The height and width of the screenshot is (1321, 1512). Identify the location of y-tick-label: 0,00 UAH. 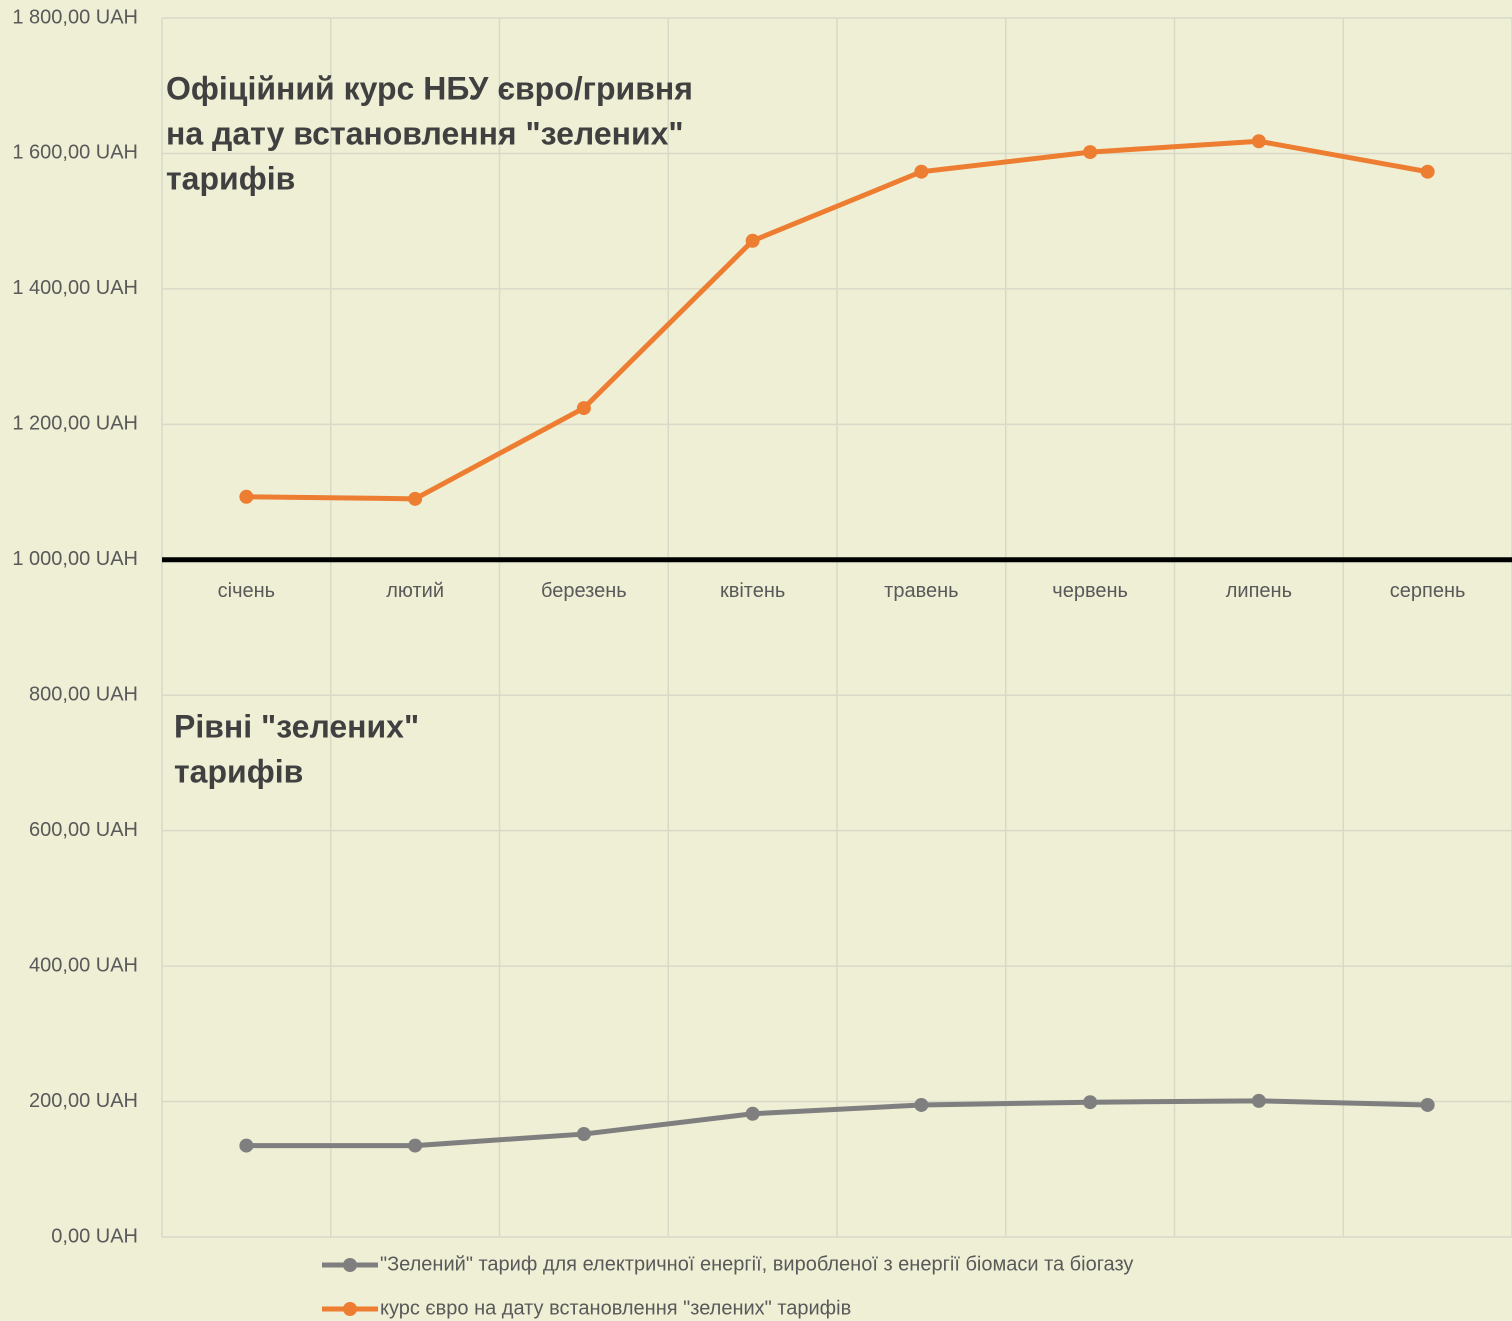
(94, 1236).